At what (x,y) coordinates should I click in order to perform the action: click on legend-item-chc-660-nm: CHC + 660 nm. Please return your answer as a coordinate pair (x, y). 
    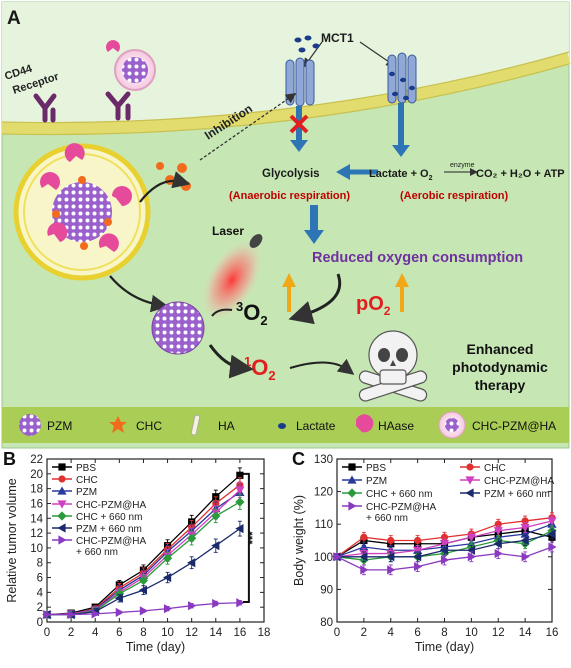
    Looking at the image, I should click on (97, 517).